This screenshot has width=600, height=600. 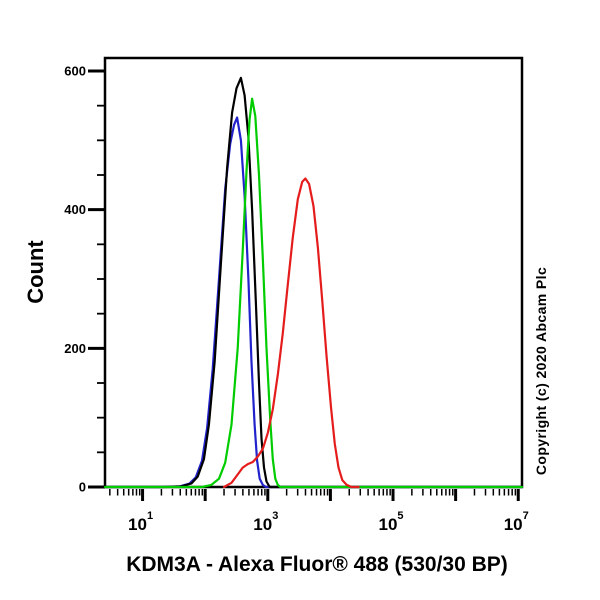 What do you see at coordinates (75, 209) in the screenshot?
I see `y-tick-label: 400` at bounding box center [75, 209].